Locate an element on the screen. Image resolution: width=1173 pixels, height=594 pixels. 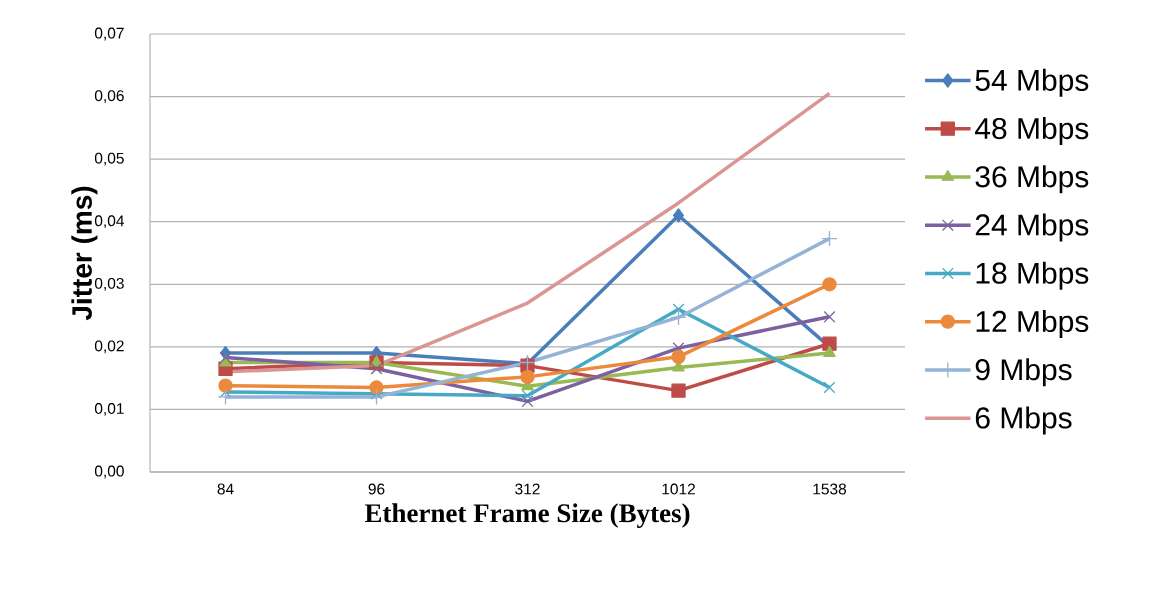
y-tick-label: 0,07 is located at coordinates (109, 34).